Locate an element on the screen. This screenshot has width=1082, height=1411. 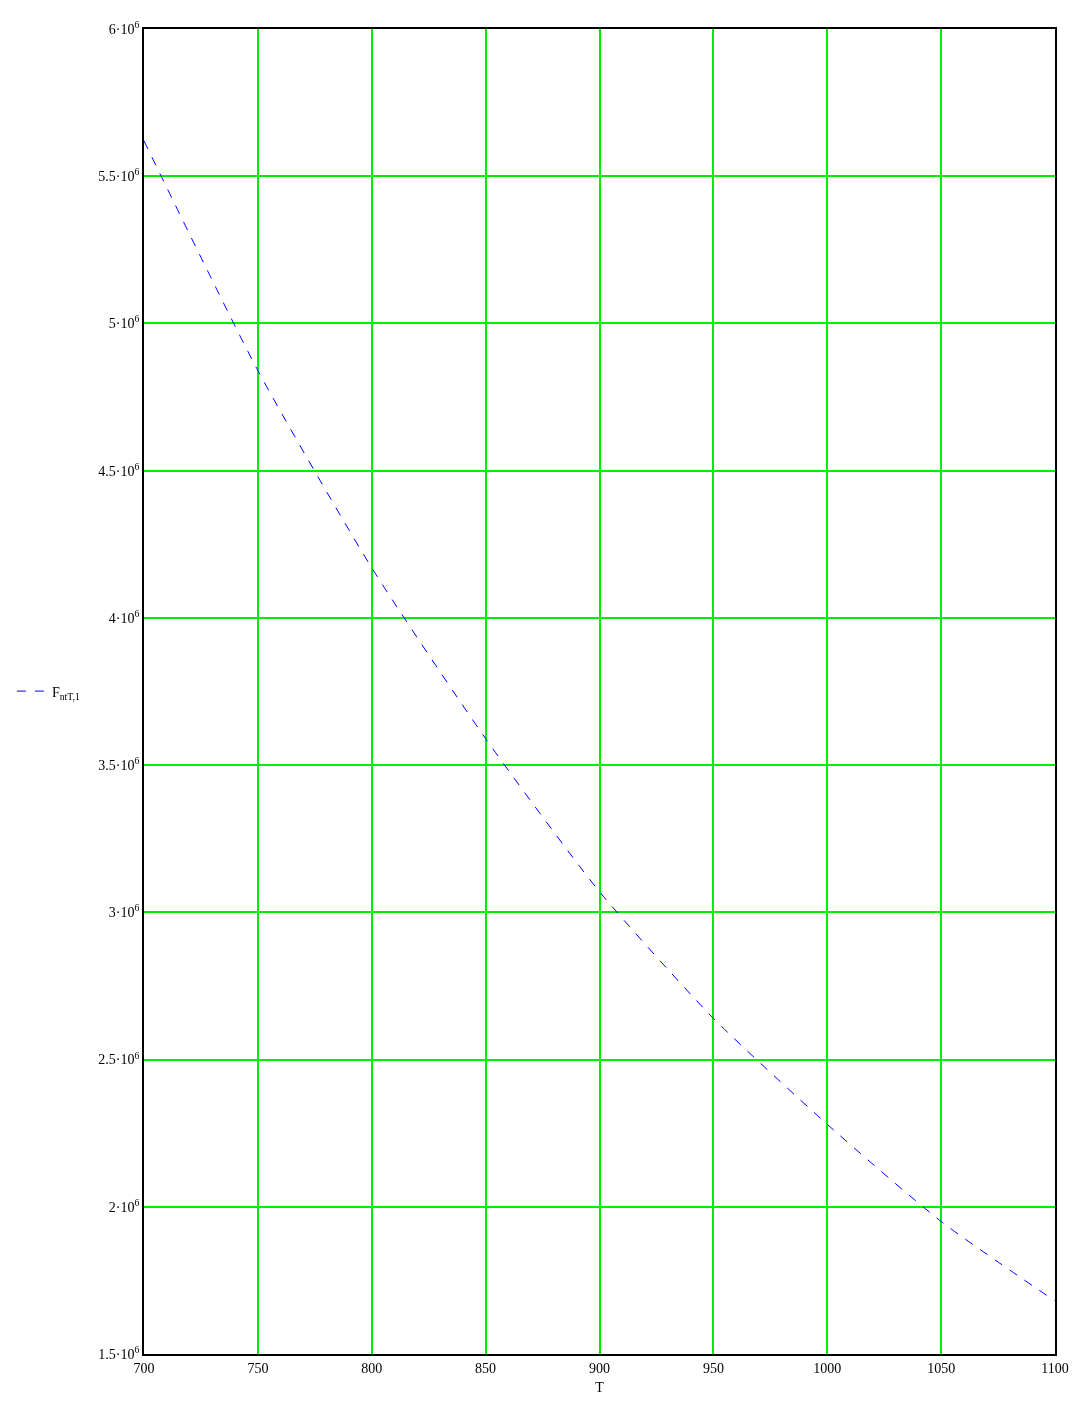
x-tick-label: 1100 is located at coordinates (1055, 1368).